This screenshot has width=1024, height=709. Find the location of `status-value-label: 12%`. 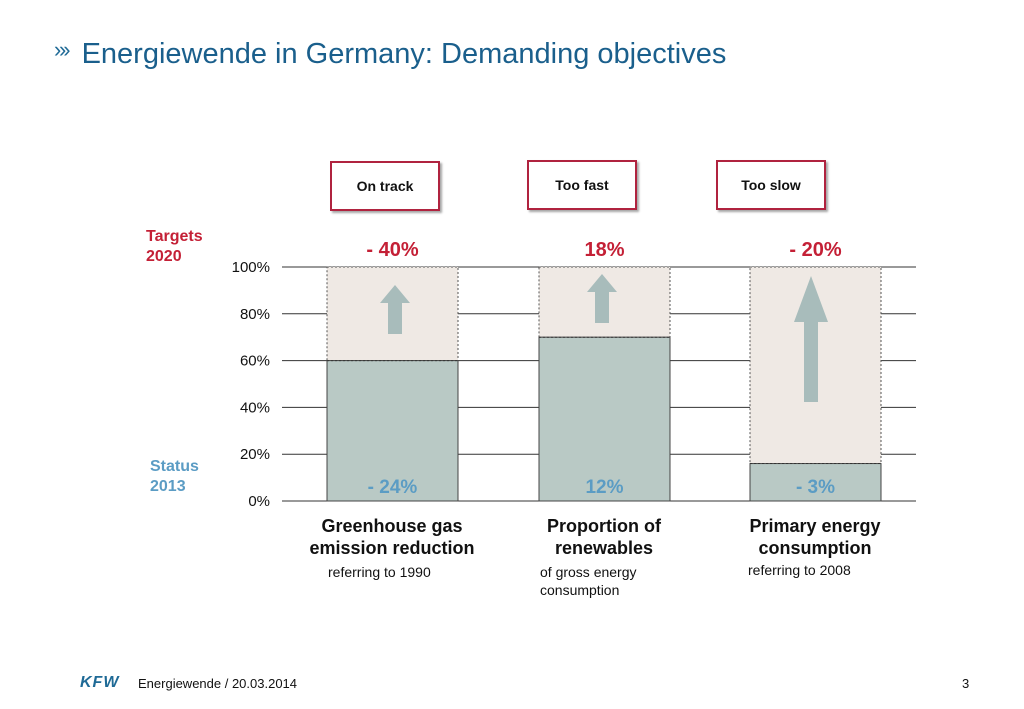

status-value-label: 12% is located at coordinates (604, 487).